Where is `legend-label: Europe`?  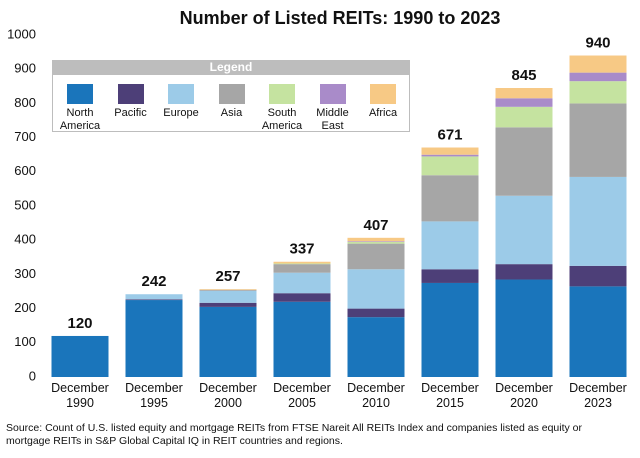
legend-label: Europe is located at coordinates (181, 113).